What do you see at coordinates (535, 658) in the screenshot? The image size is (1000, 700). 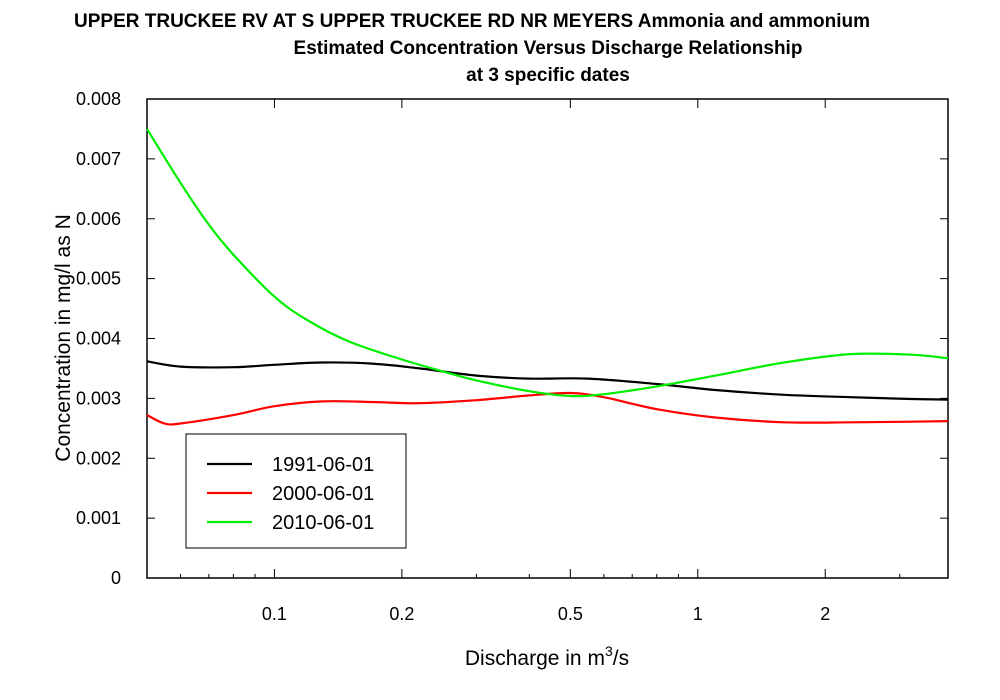 I see `x-axis-label-text: Discharge in m` at bounding box center [535, 658].